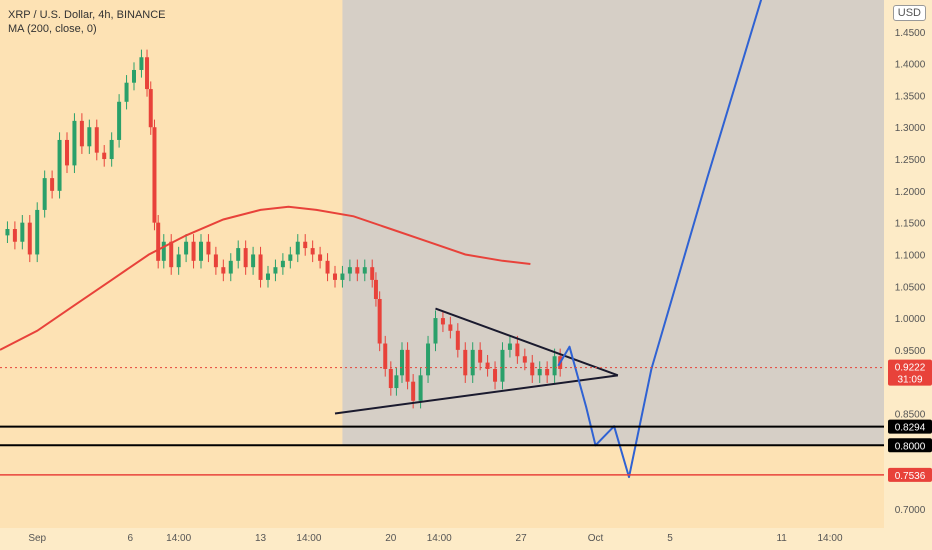  What do you see at coordinates (781, 538) in the screenshot?
I see `x-tick-label: 11` at bounding box center [781, 538].